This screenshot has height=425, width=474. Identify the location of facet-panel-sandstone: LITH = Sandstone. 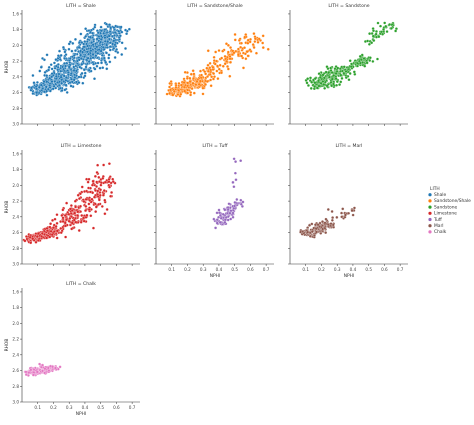
(348, 64).